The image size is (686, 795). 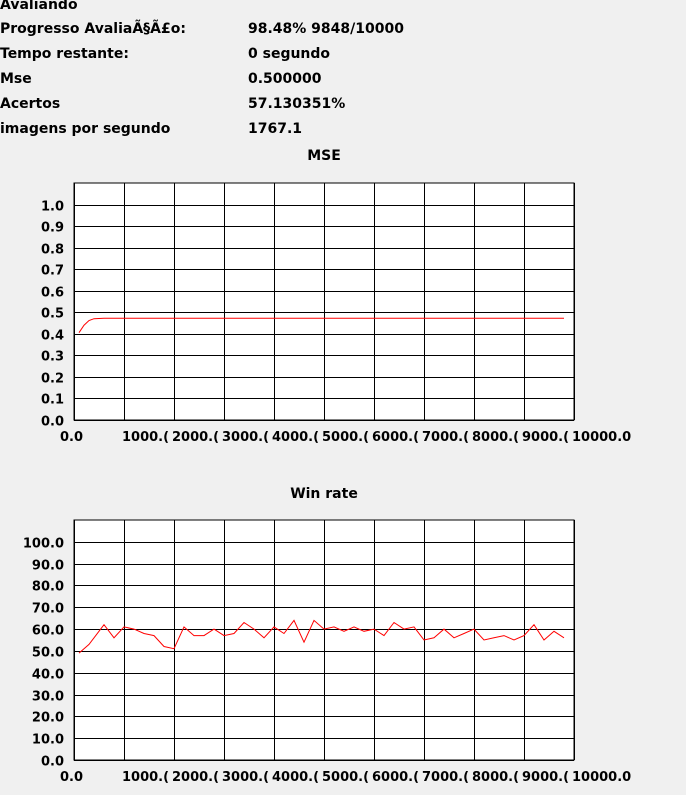 What do you see at coordinates (52, 357) in the screenshot?
I see `mse-y-tick-label: 0.3` at bounding box center [52, 357].